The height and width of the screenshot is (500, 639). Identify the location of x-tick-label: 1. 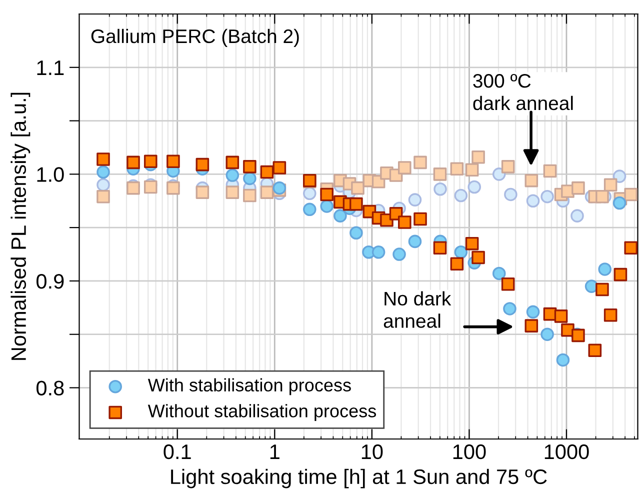
(275, 451).